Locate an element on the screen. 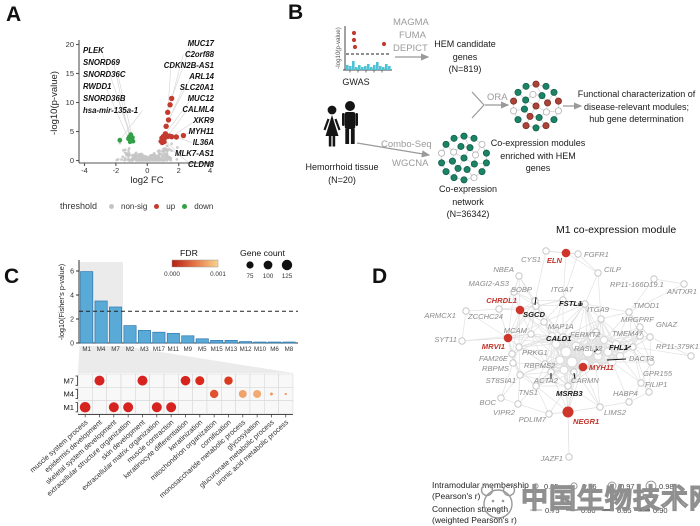  network-node-MSRB3 is located at coordinates (568, 386).